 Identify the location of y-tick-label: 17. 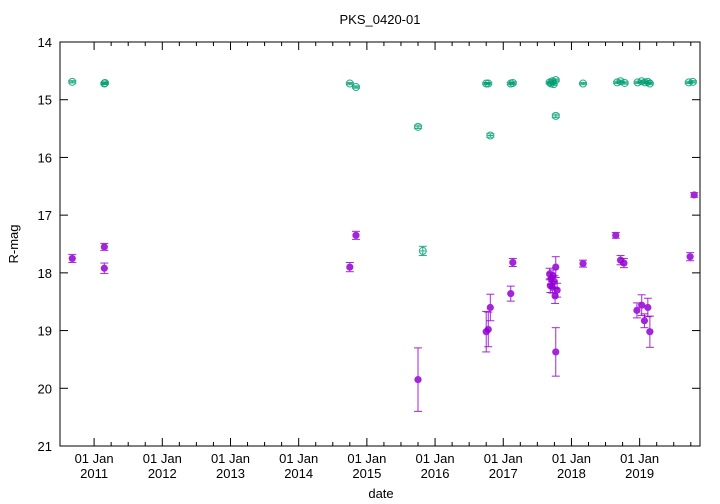
(45, 215).